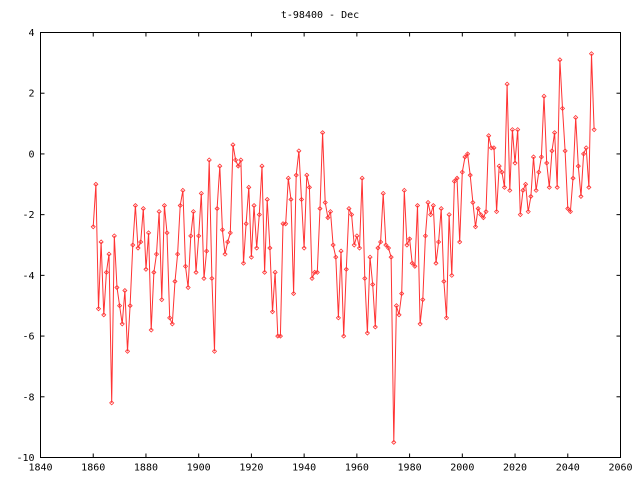 This screenshot has width=640, height=480. What do you see at coordinates (321, 276) in the screenshot?
I see `y-tick: -4` at bounding box center [321, 276].